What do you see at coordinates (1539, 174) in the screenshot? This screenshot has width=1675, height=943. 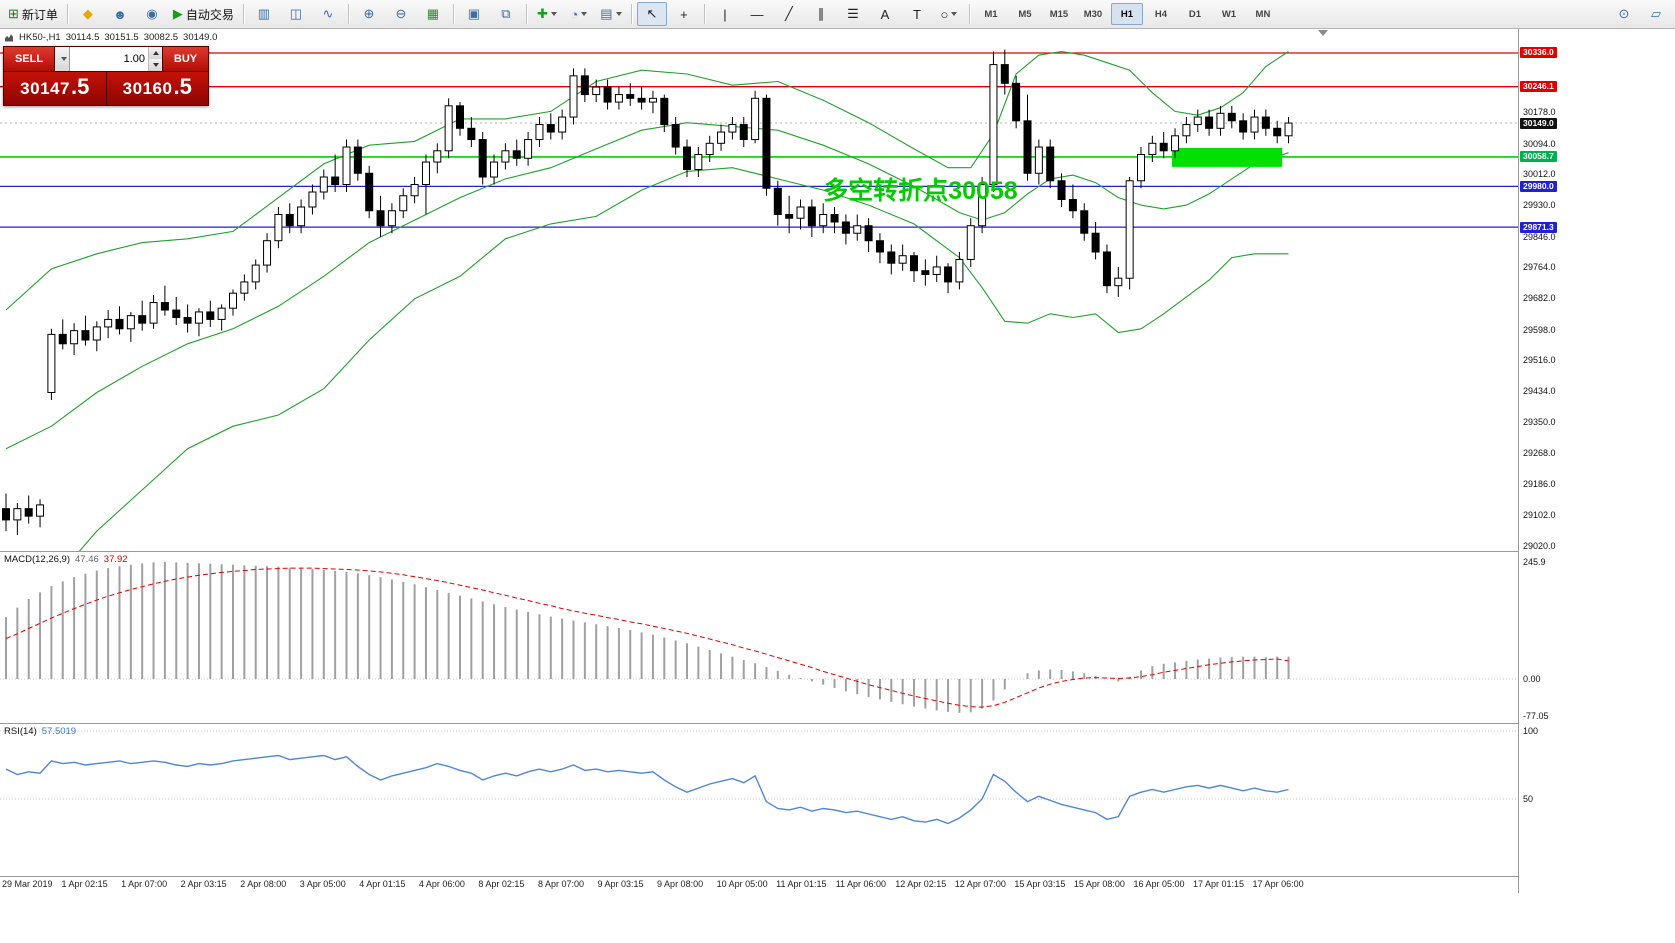 I see `price-tick-label: 30012.0` at bounding box center [1539, 174].